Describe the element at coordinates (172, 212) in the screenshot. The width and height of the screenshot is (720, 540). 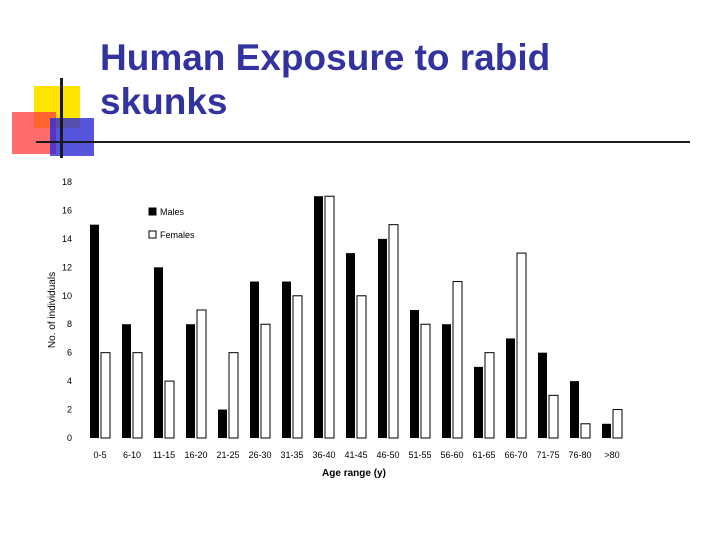
I see `legend-label-males: Males` at that location.